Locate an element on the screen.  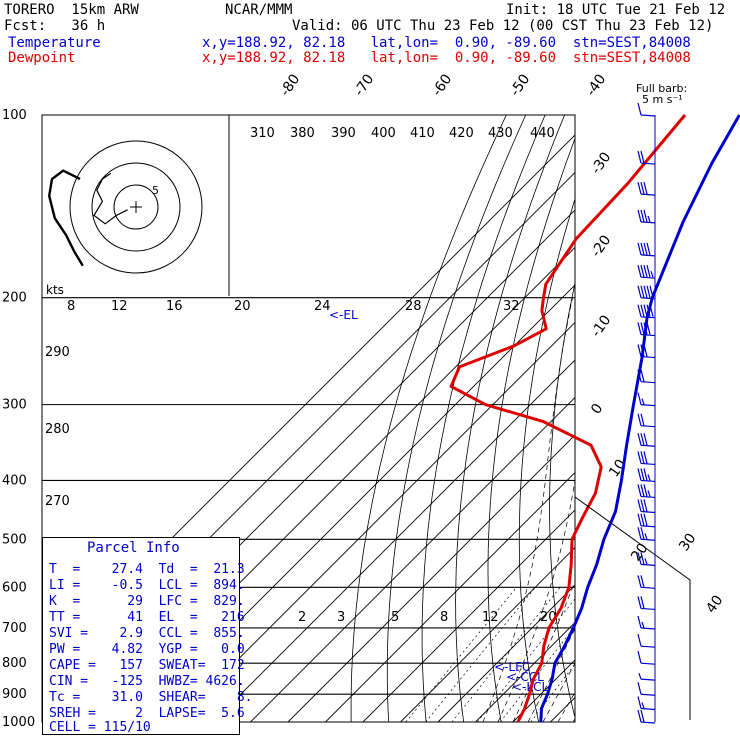
theta-tick-label: 310 is located at coordinates (262, 133).